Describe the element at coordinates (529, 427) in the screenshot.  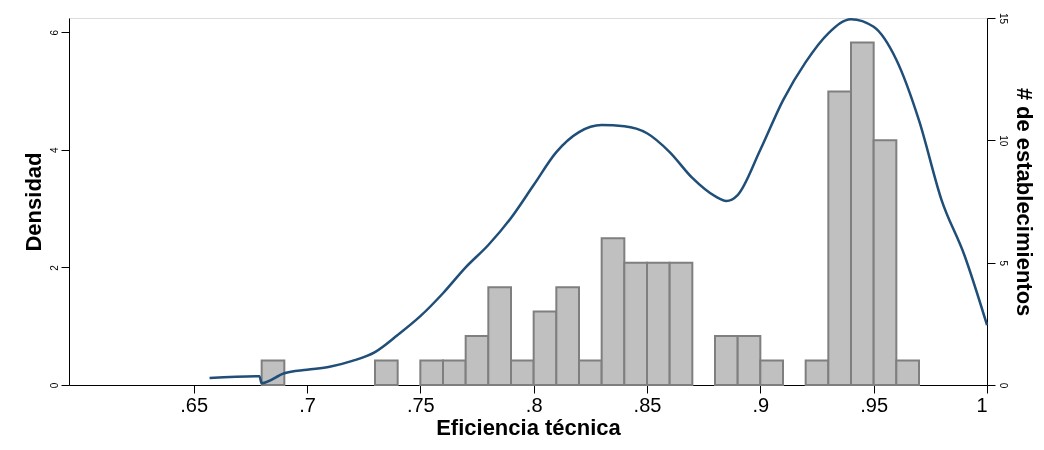
I see `x-axis-title: Eficiencia técnica` at that location.